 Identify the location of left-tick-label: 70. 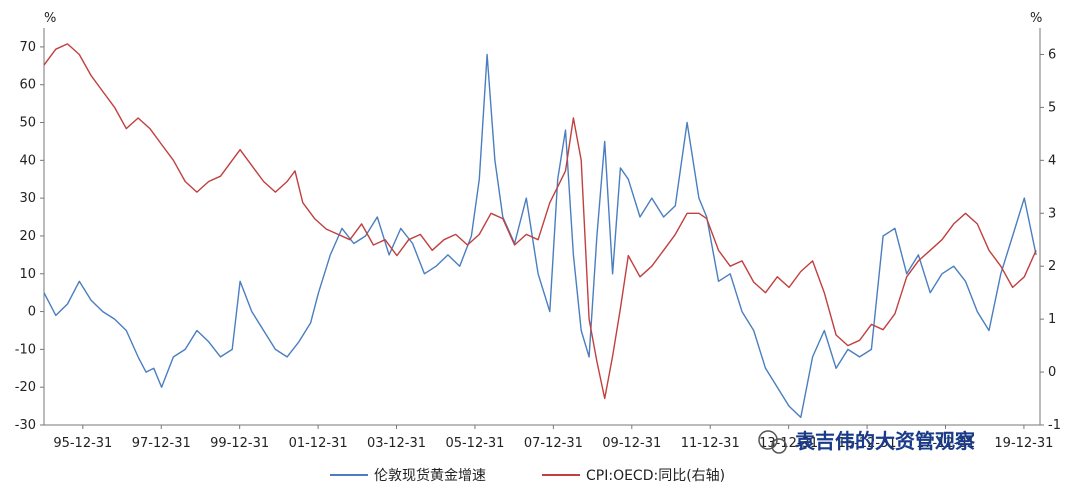
(27, 47).